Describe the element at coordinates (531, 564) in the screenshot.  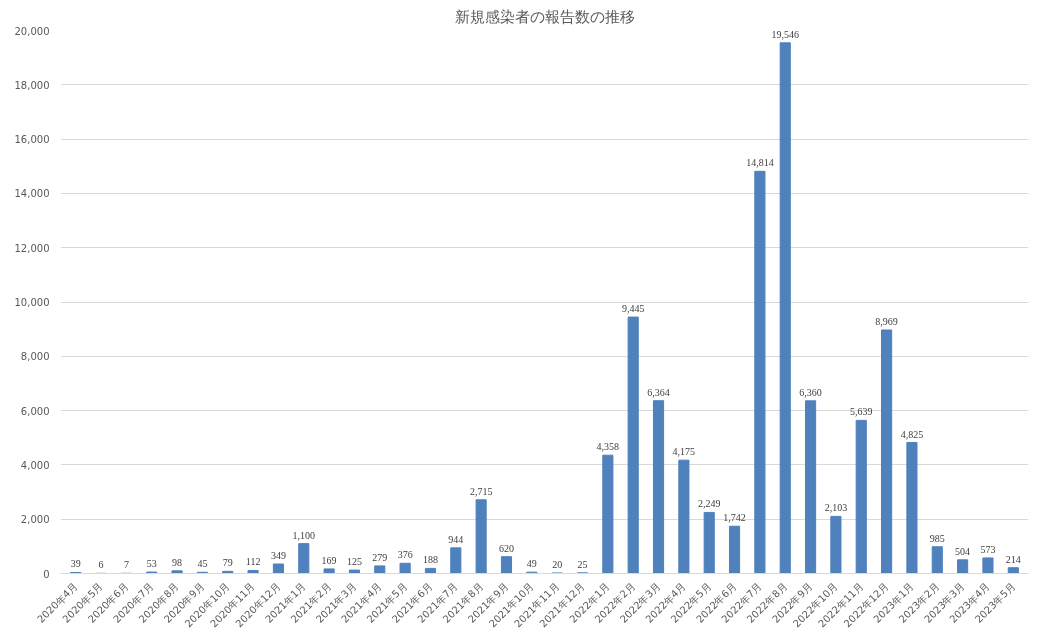
I see `data-label: 49` at that location.